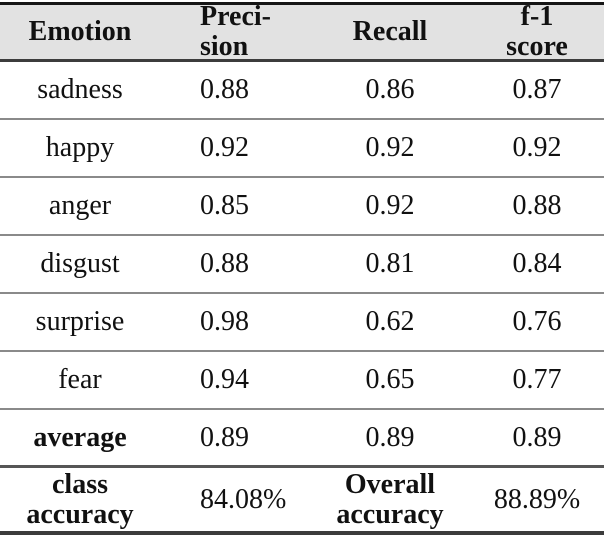  I want to click on emotion-label: surprise, so click(80, 321).